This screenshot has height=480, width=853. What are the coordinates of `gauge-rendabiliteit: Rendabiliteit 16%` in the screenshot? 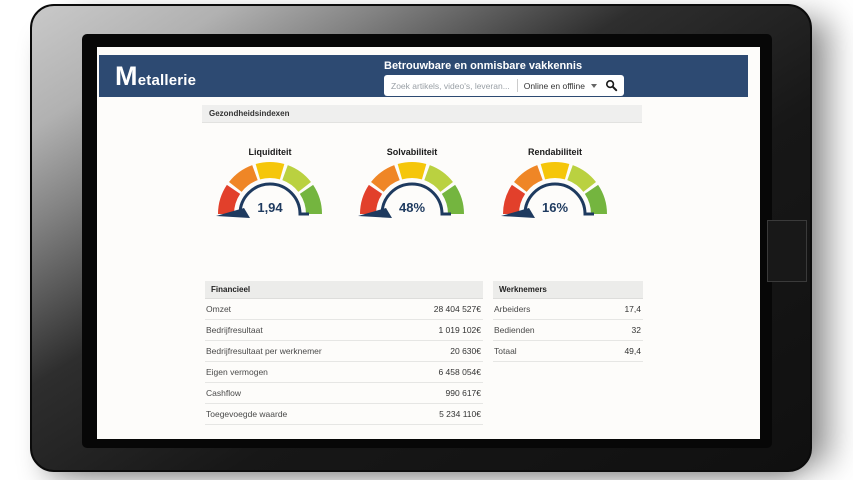 It's located at (555, 184).